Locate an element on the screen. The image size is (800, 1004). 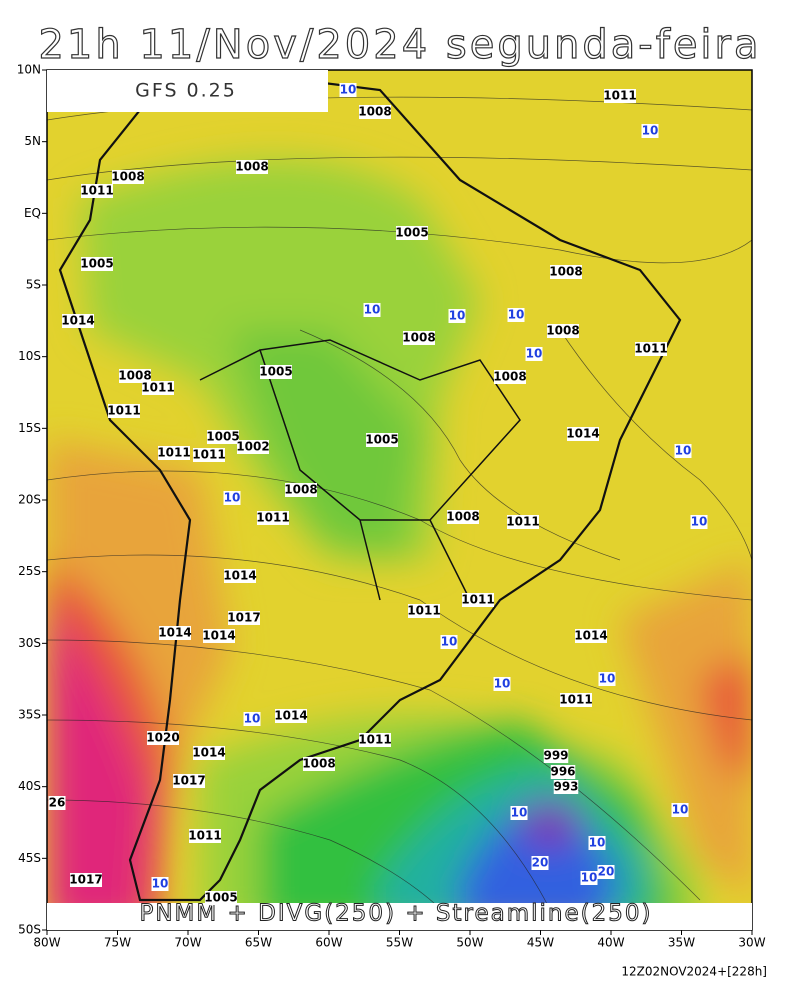
pressure-label: 1002 is located at coordinates (252, 447).